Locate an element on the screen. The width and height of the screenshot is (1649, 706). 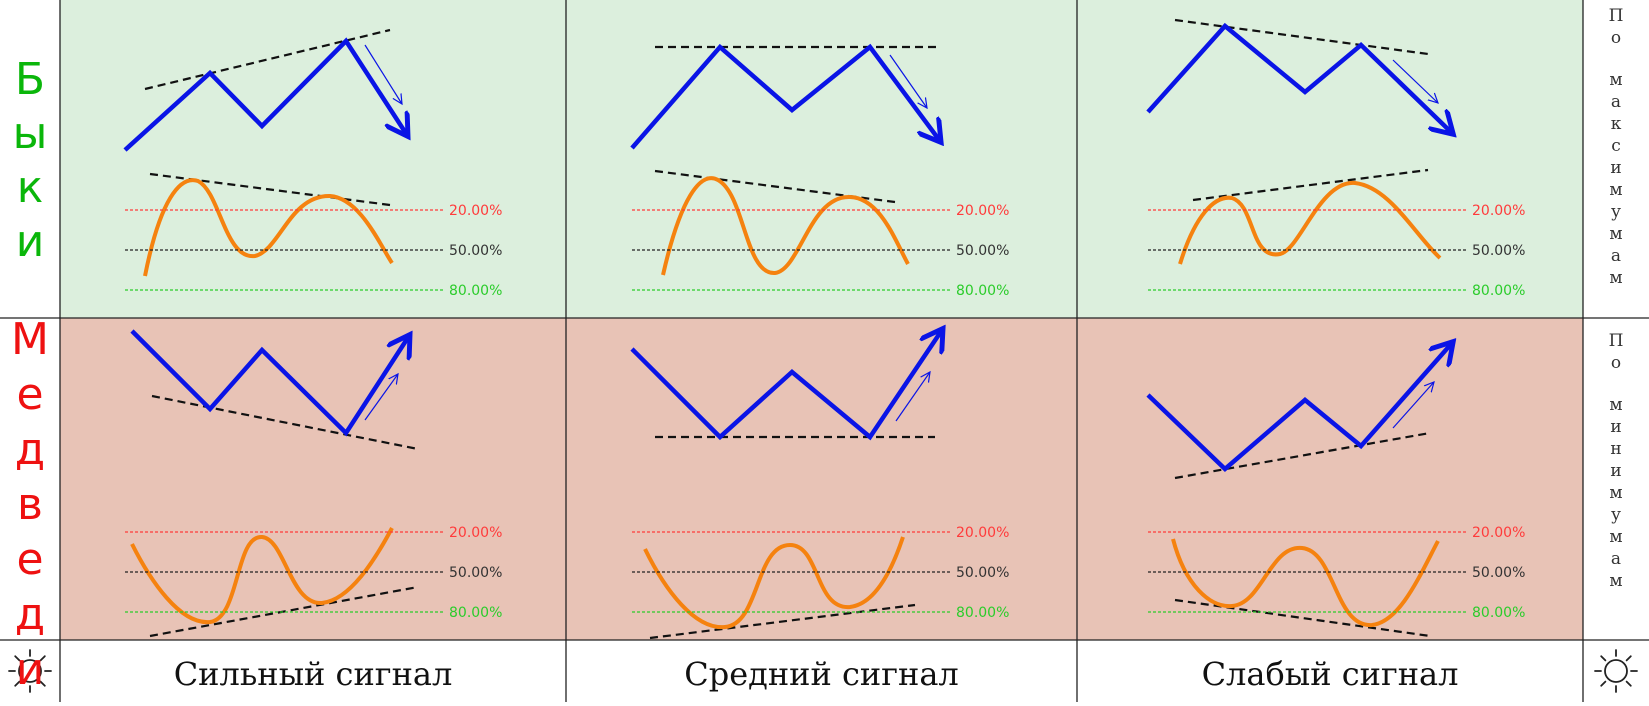
column-label-weak: Слабый сигнал is located at coordinates (1330, 673).